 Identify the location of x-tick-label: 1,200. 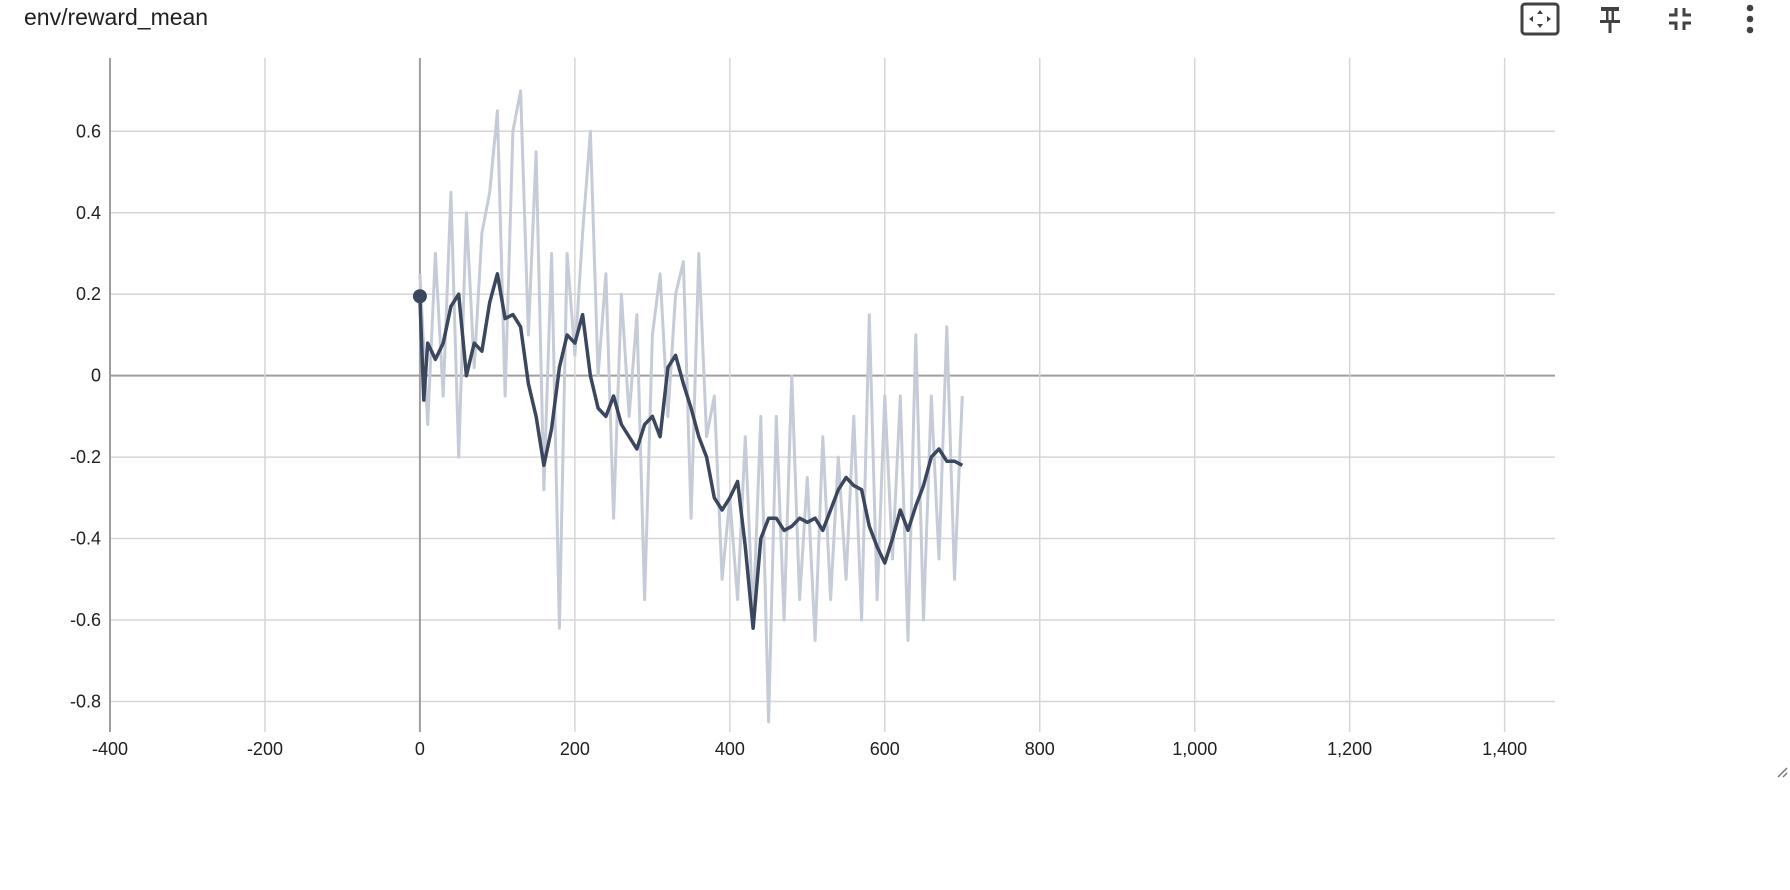
(1349, 749).